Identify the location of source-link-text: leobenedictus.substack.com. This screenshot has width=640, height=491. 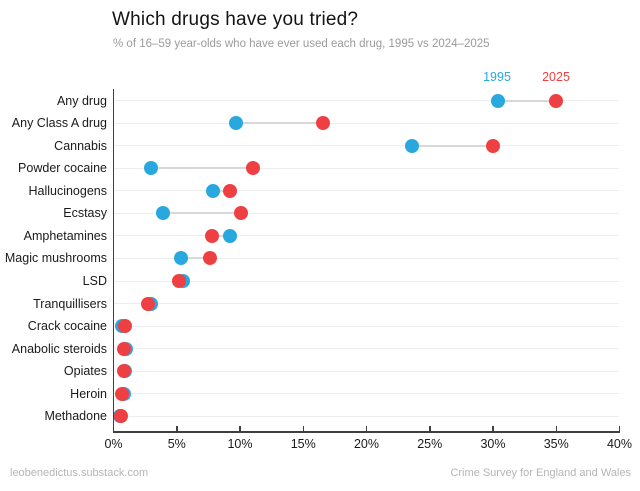
(79, 473).